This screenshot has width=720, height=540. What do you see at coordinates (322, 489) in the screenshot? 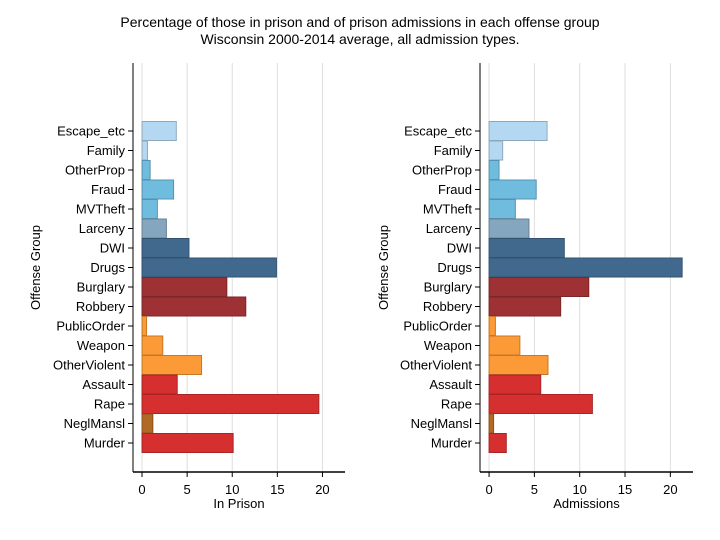
I see `p0-x-tick-label: 20` at bounding box center [322, 489].